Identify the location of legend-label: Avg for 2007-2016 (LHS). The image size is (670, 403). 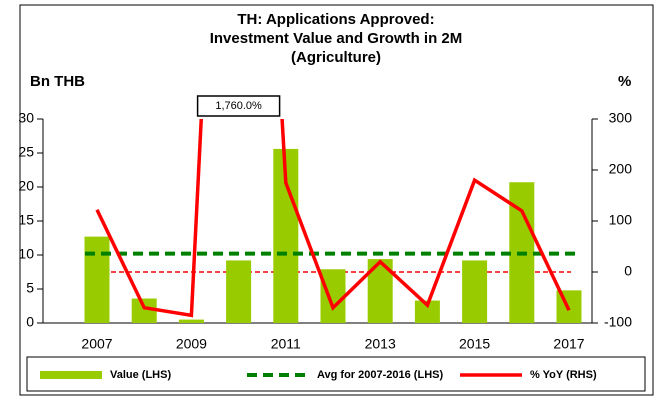
(380, 375).